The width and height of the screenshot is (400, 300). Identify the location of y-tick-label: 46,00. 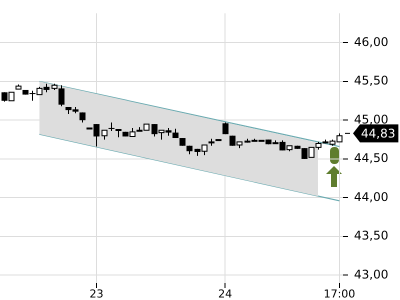
(371, 41).